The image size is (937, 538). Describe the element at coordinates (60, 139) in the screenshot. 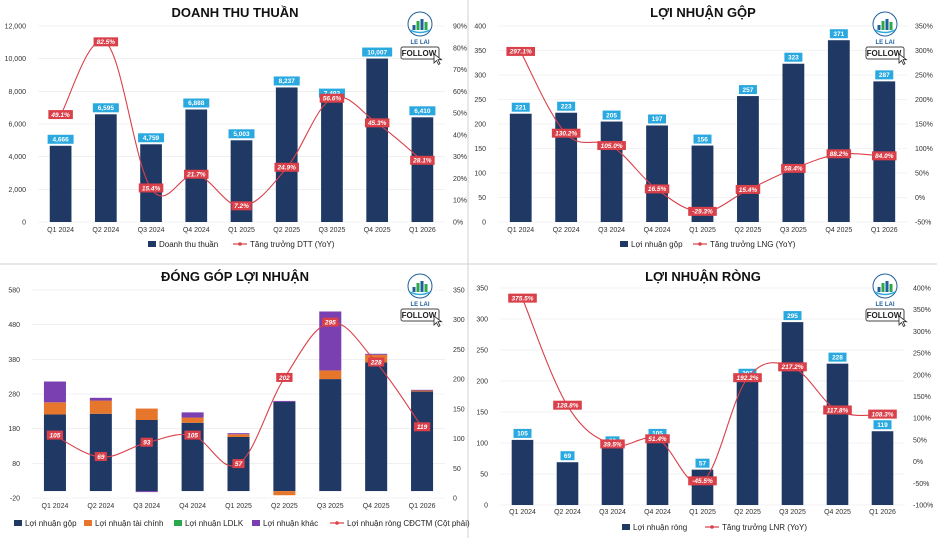

I see `bar-value-label: 4,666` at that location.